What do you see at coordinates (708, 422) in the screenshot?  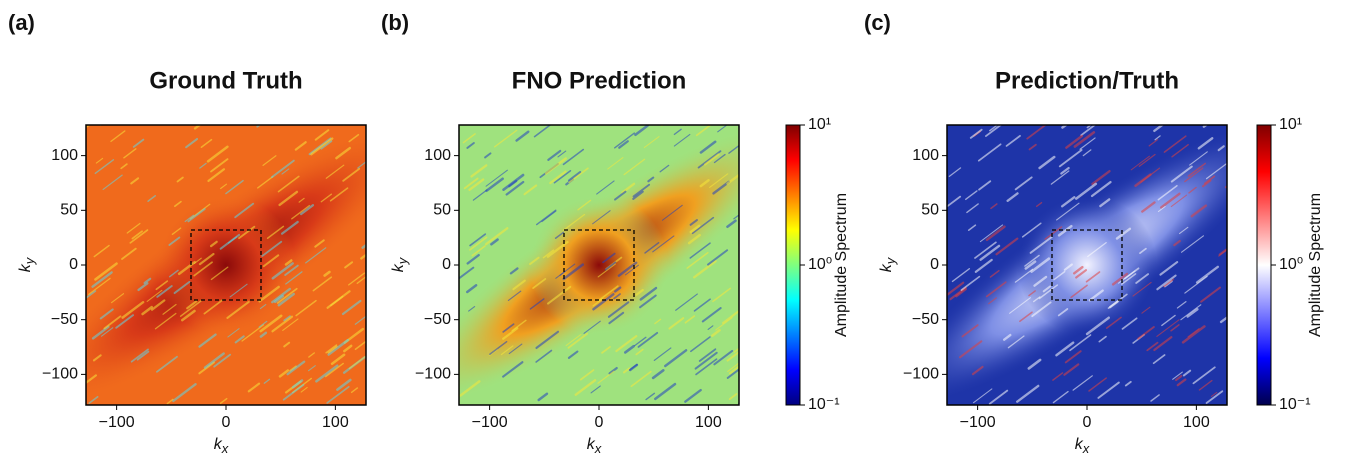 I see `x-tick-label: 100` at bounding box center [708, 422].